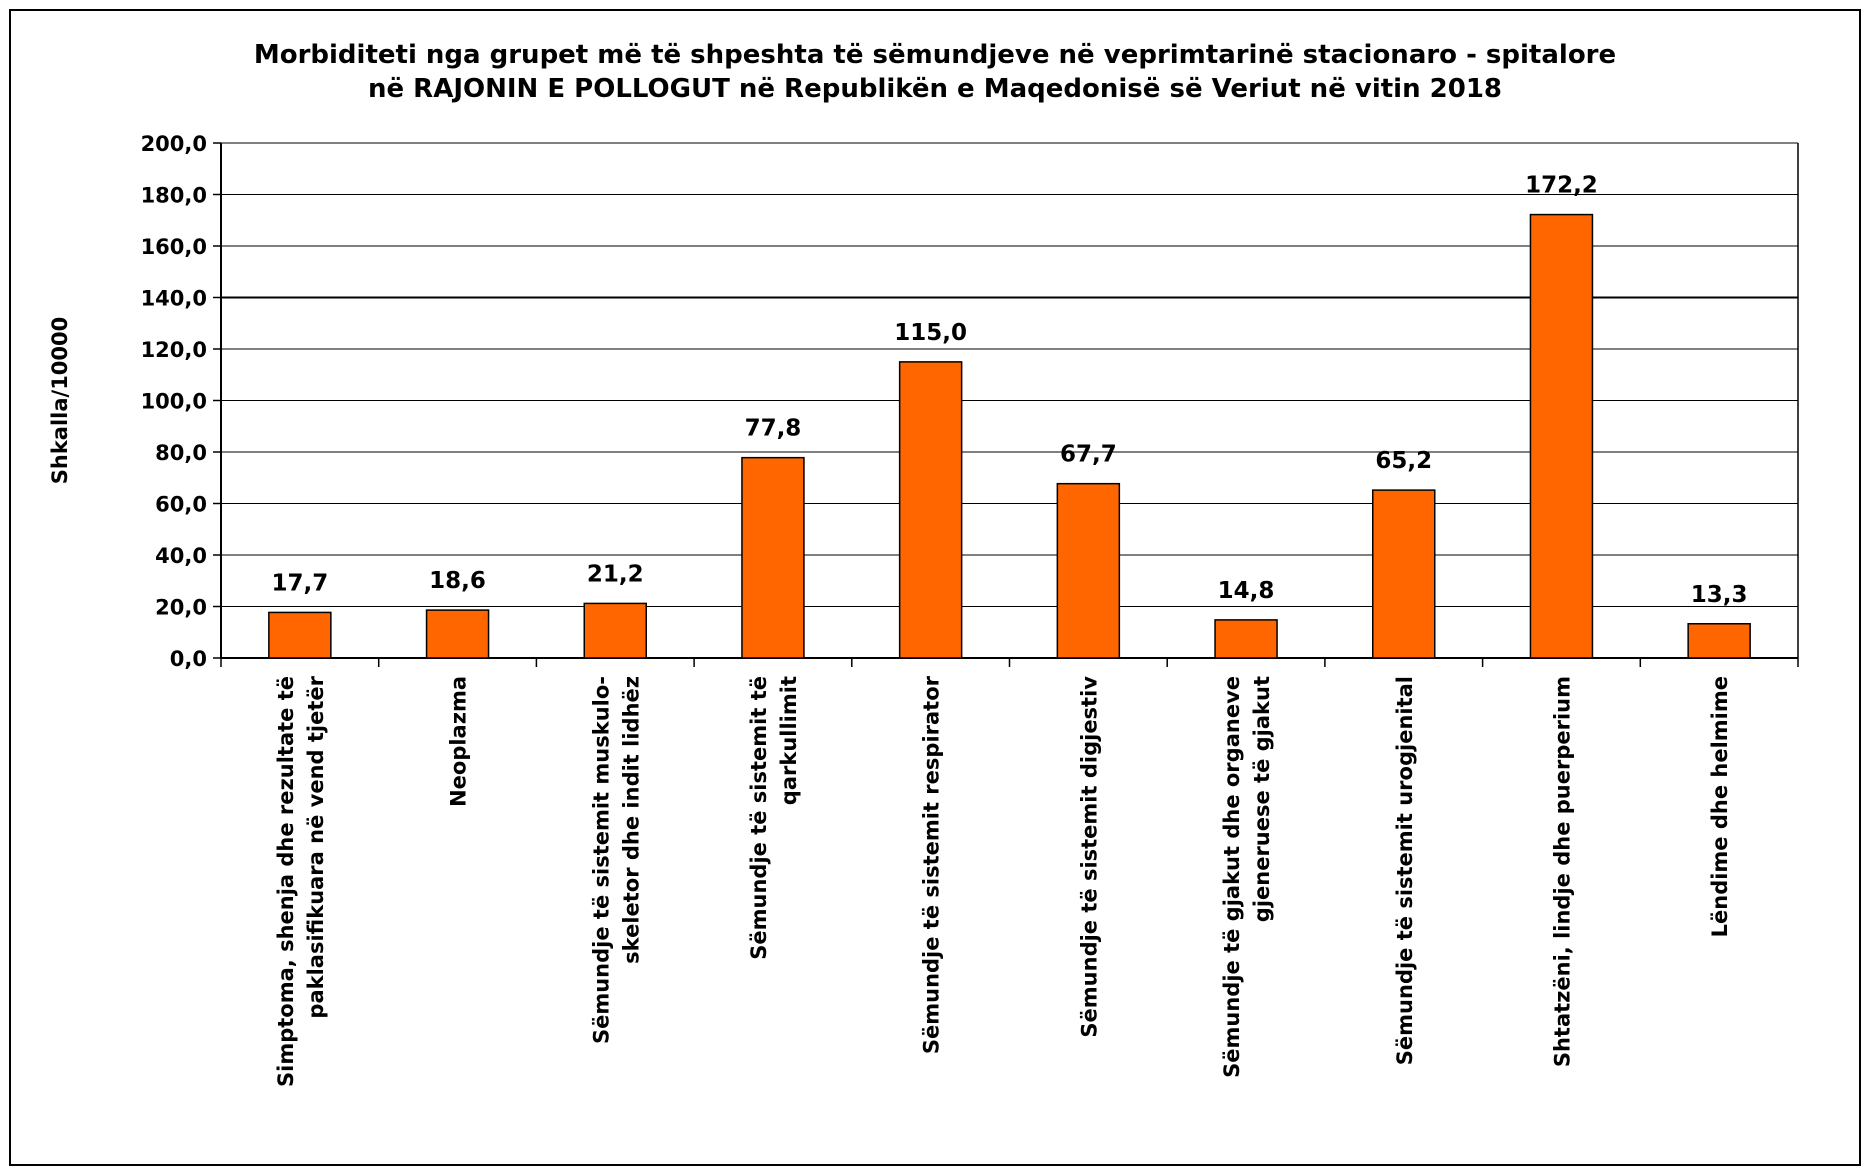 The height and width of the screenshot is (1175, 1870). What do you see at coordinates (316, 846) in the screenshot?
I see `x-category-label: paklasifikuara në vend tjetër` at bounding box center [316, 846].